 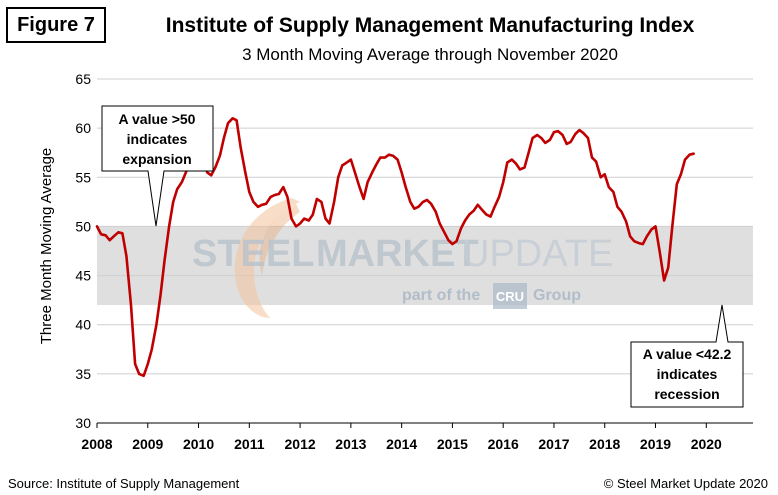 What do you see at coordinates (83, 423) in the screenshot?
I see `y-tick-label: 30` at bounding box center [83, 423].